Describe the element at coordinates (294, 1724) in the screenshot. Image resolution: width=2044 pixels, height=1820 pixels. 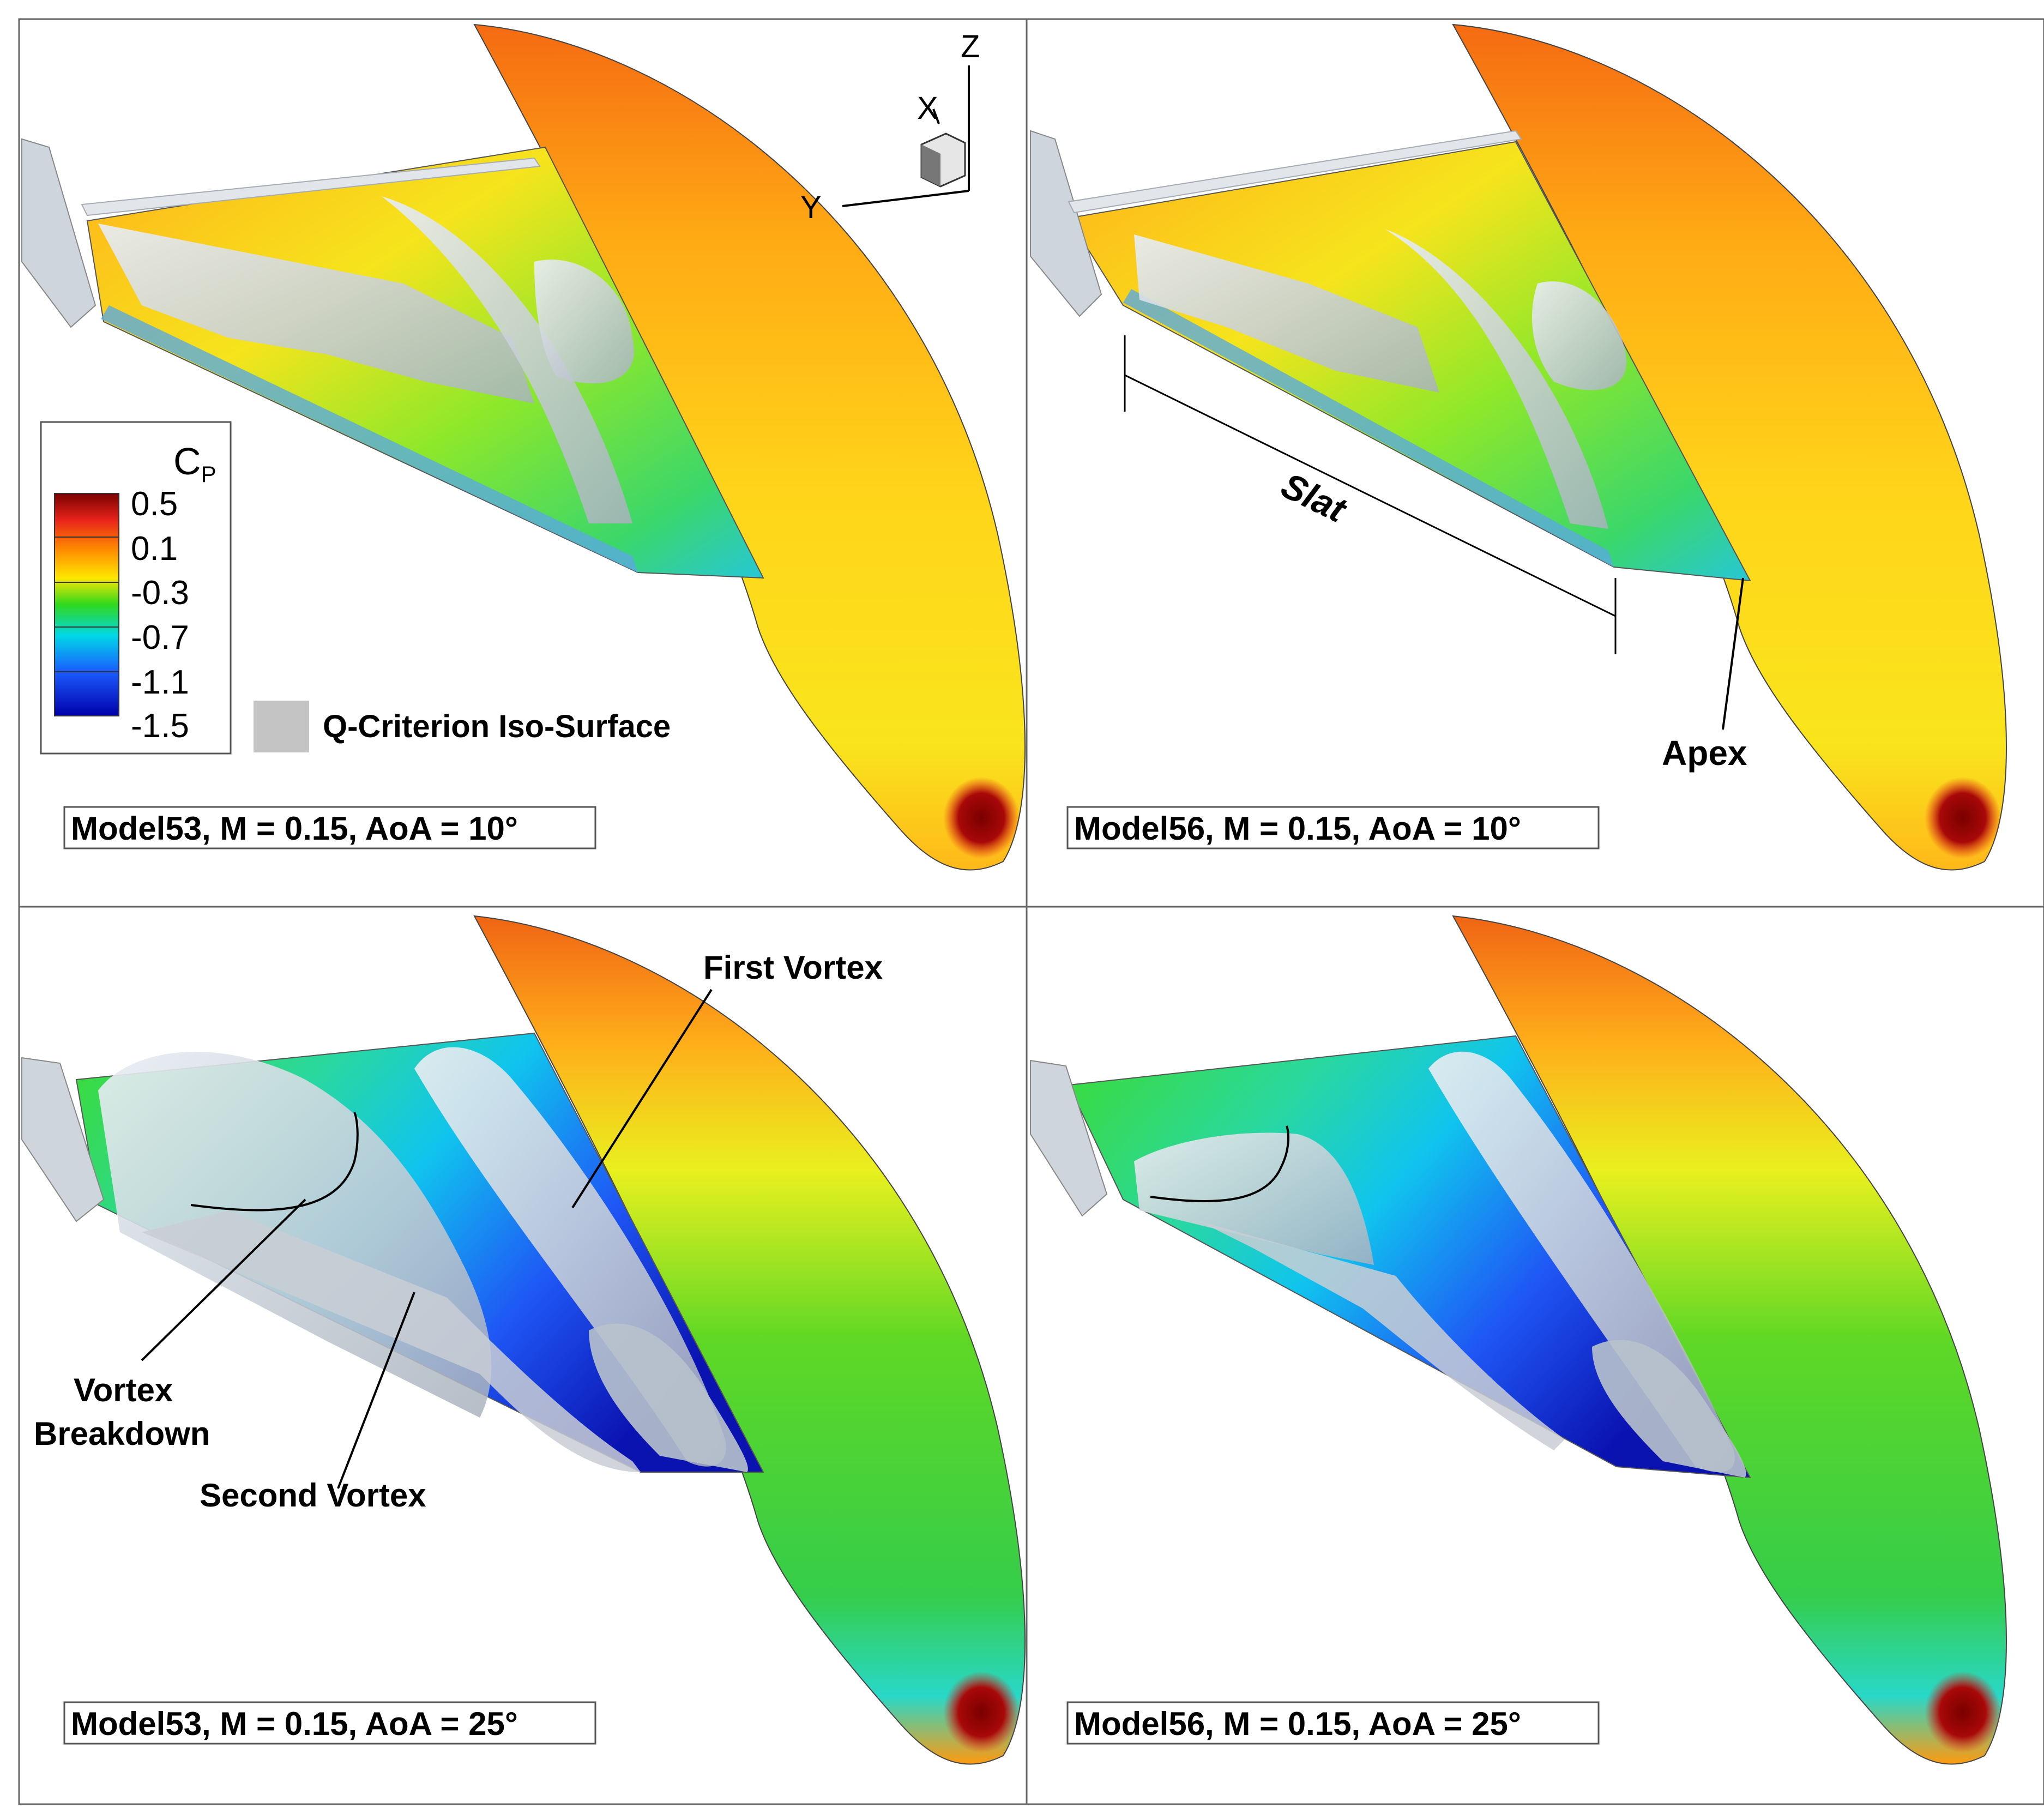
I see `panel-caption: Model53, M = 0.15, AoA = 25°` at that location.